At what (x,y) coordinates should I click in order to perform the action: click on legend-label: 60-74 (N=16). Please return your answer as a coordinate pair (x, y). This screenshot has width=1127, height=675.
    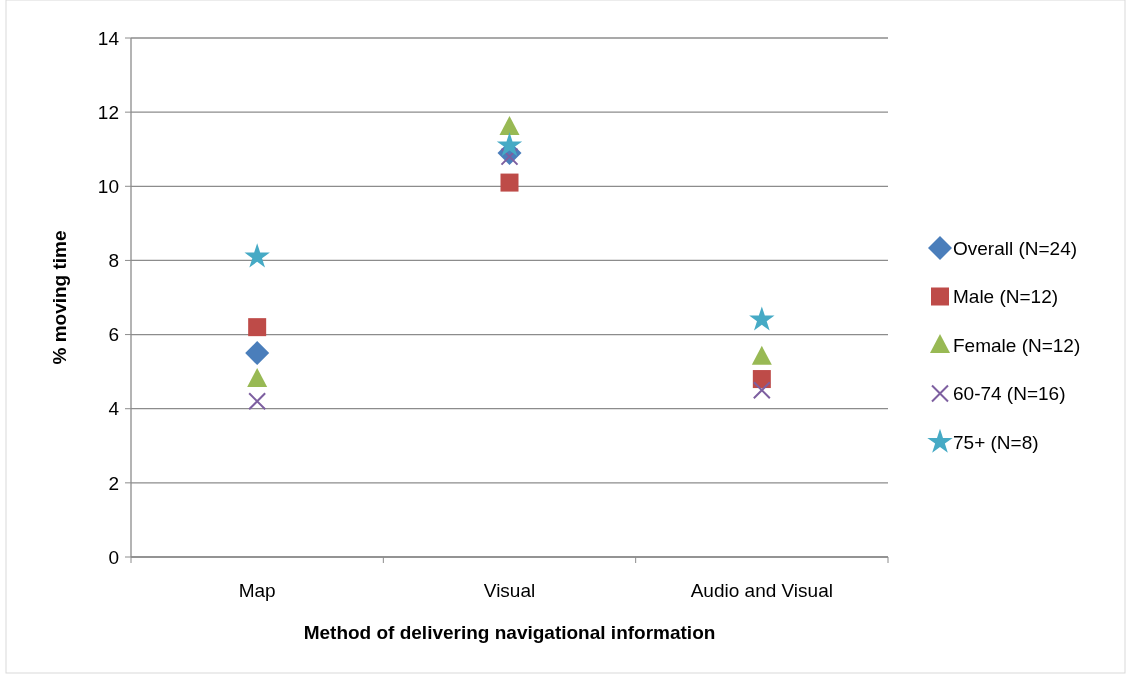
    Looking at the image, I should click on (1009, 394).